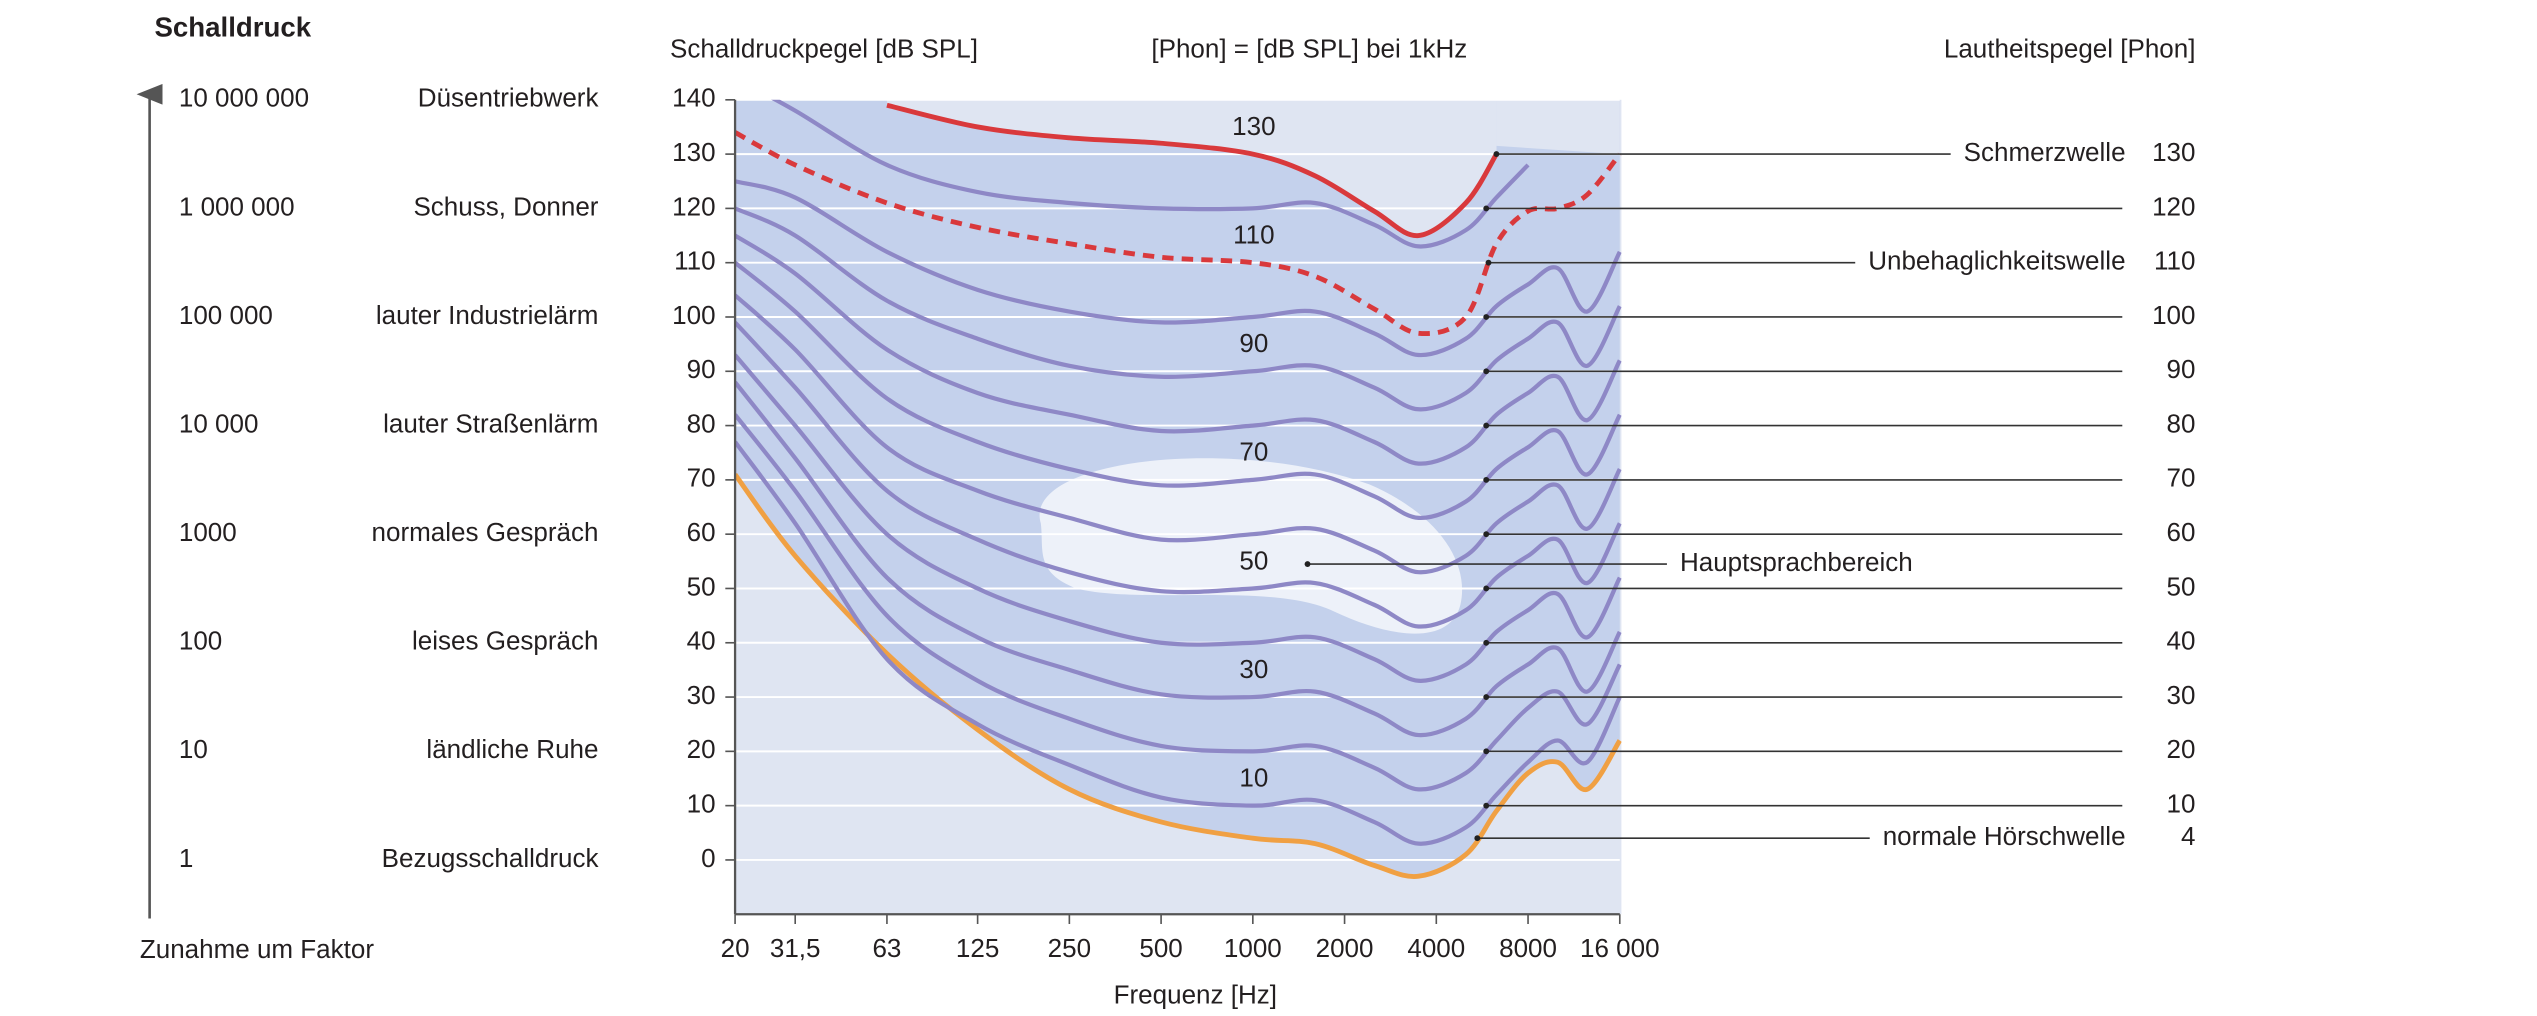  Describe the element at coordinates (701, 749) in the screenshot. I see `y-tick-label: 20` at that location.